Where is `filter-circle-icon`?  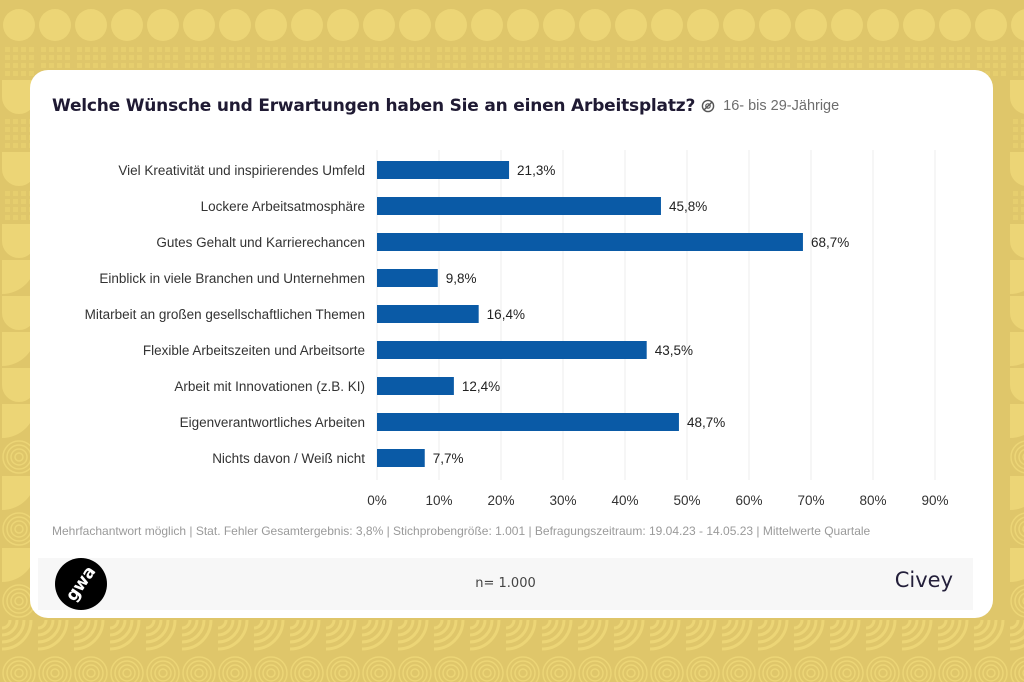 filter-circle-icon is located at coordinates (708, 106).